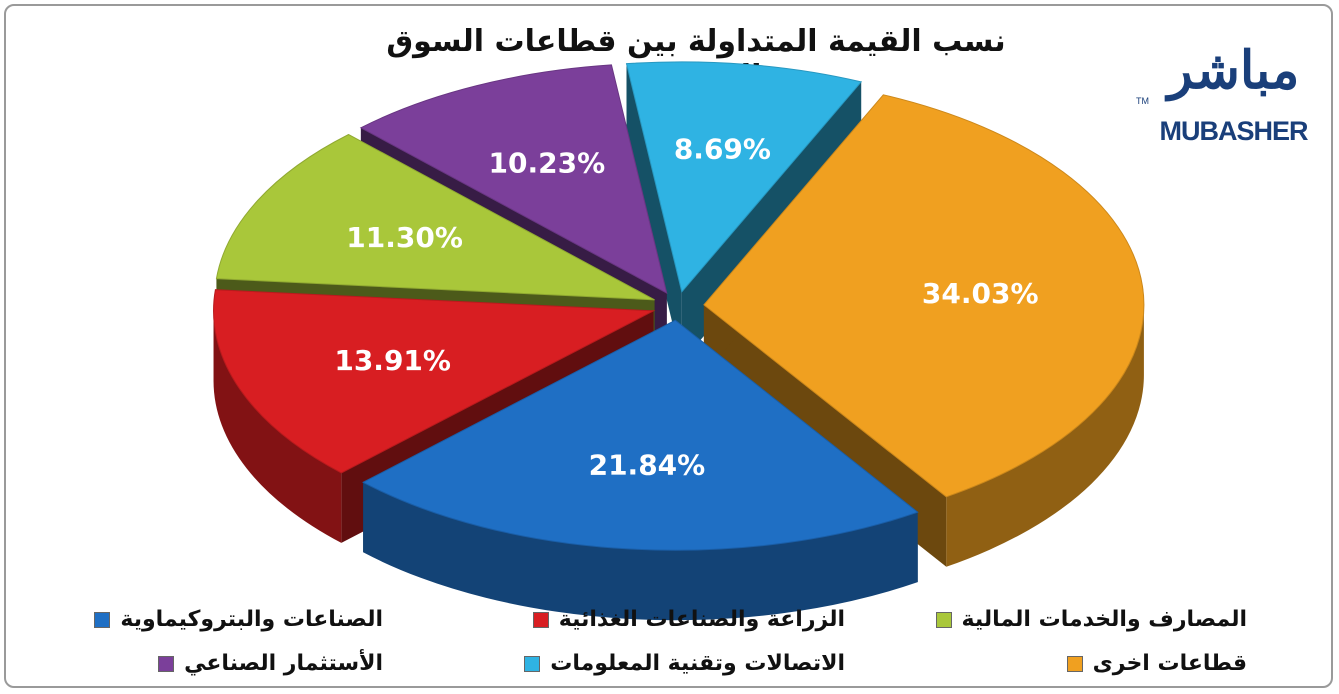 This screenshot has height=694, width=1339. I want to click on legend-label: المصارف والخدمات المالية, so click(1104, 619).